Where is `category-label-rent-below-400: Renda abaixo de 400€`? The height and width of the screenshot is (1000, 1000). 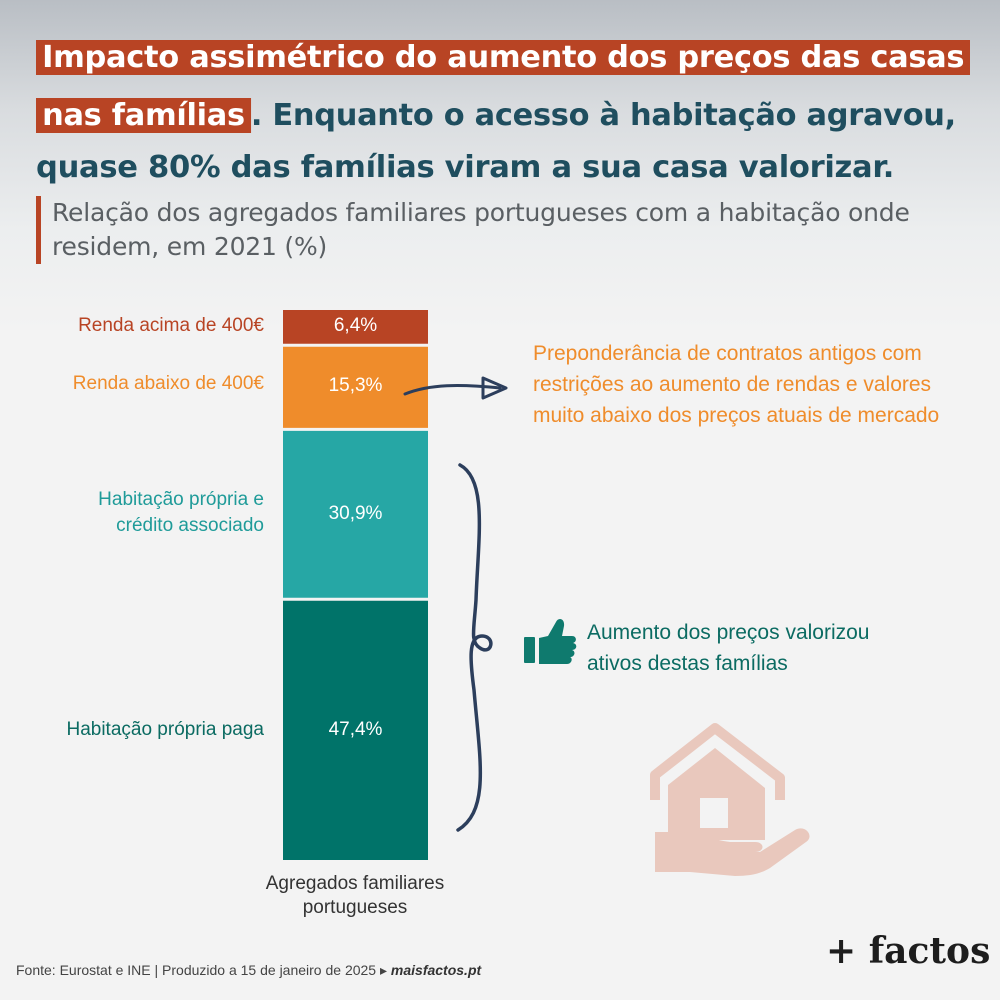
category-label-rent-below-400: Renda abaixo de 400€ is located at coordinates (168, 383).